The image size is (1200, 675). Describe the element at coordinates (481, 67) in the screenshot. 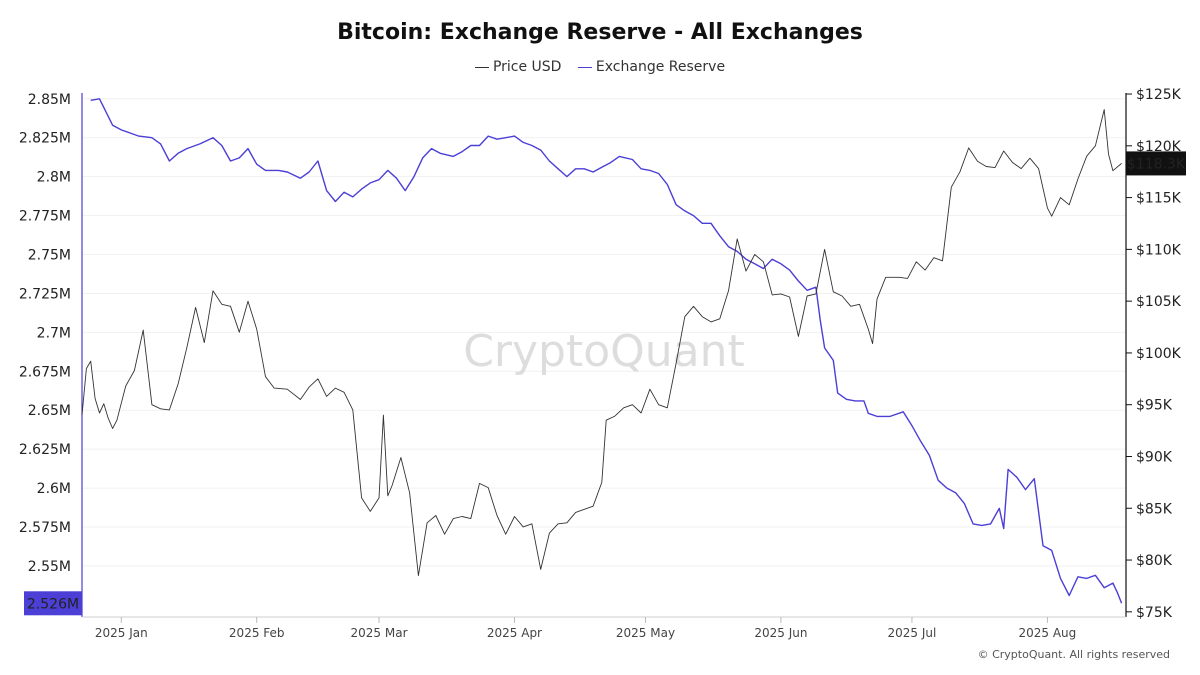

I see `legend-swatch-price` at that location.